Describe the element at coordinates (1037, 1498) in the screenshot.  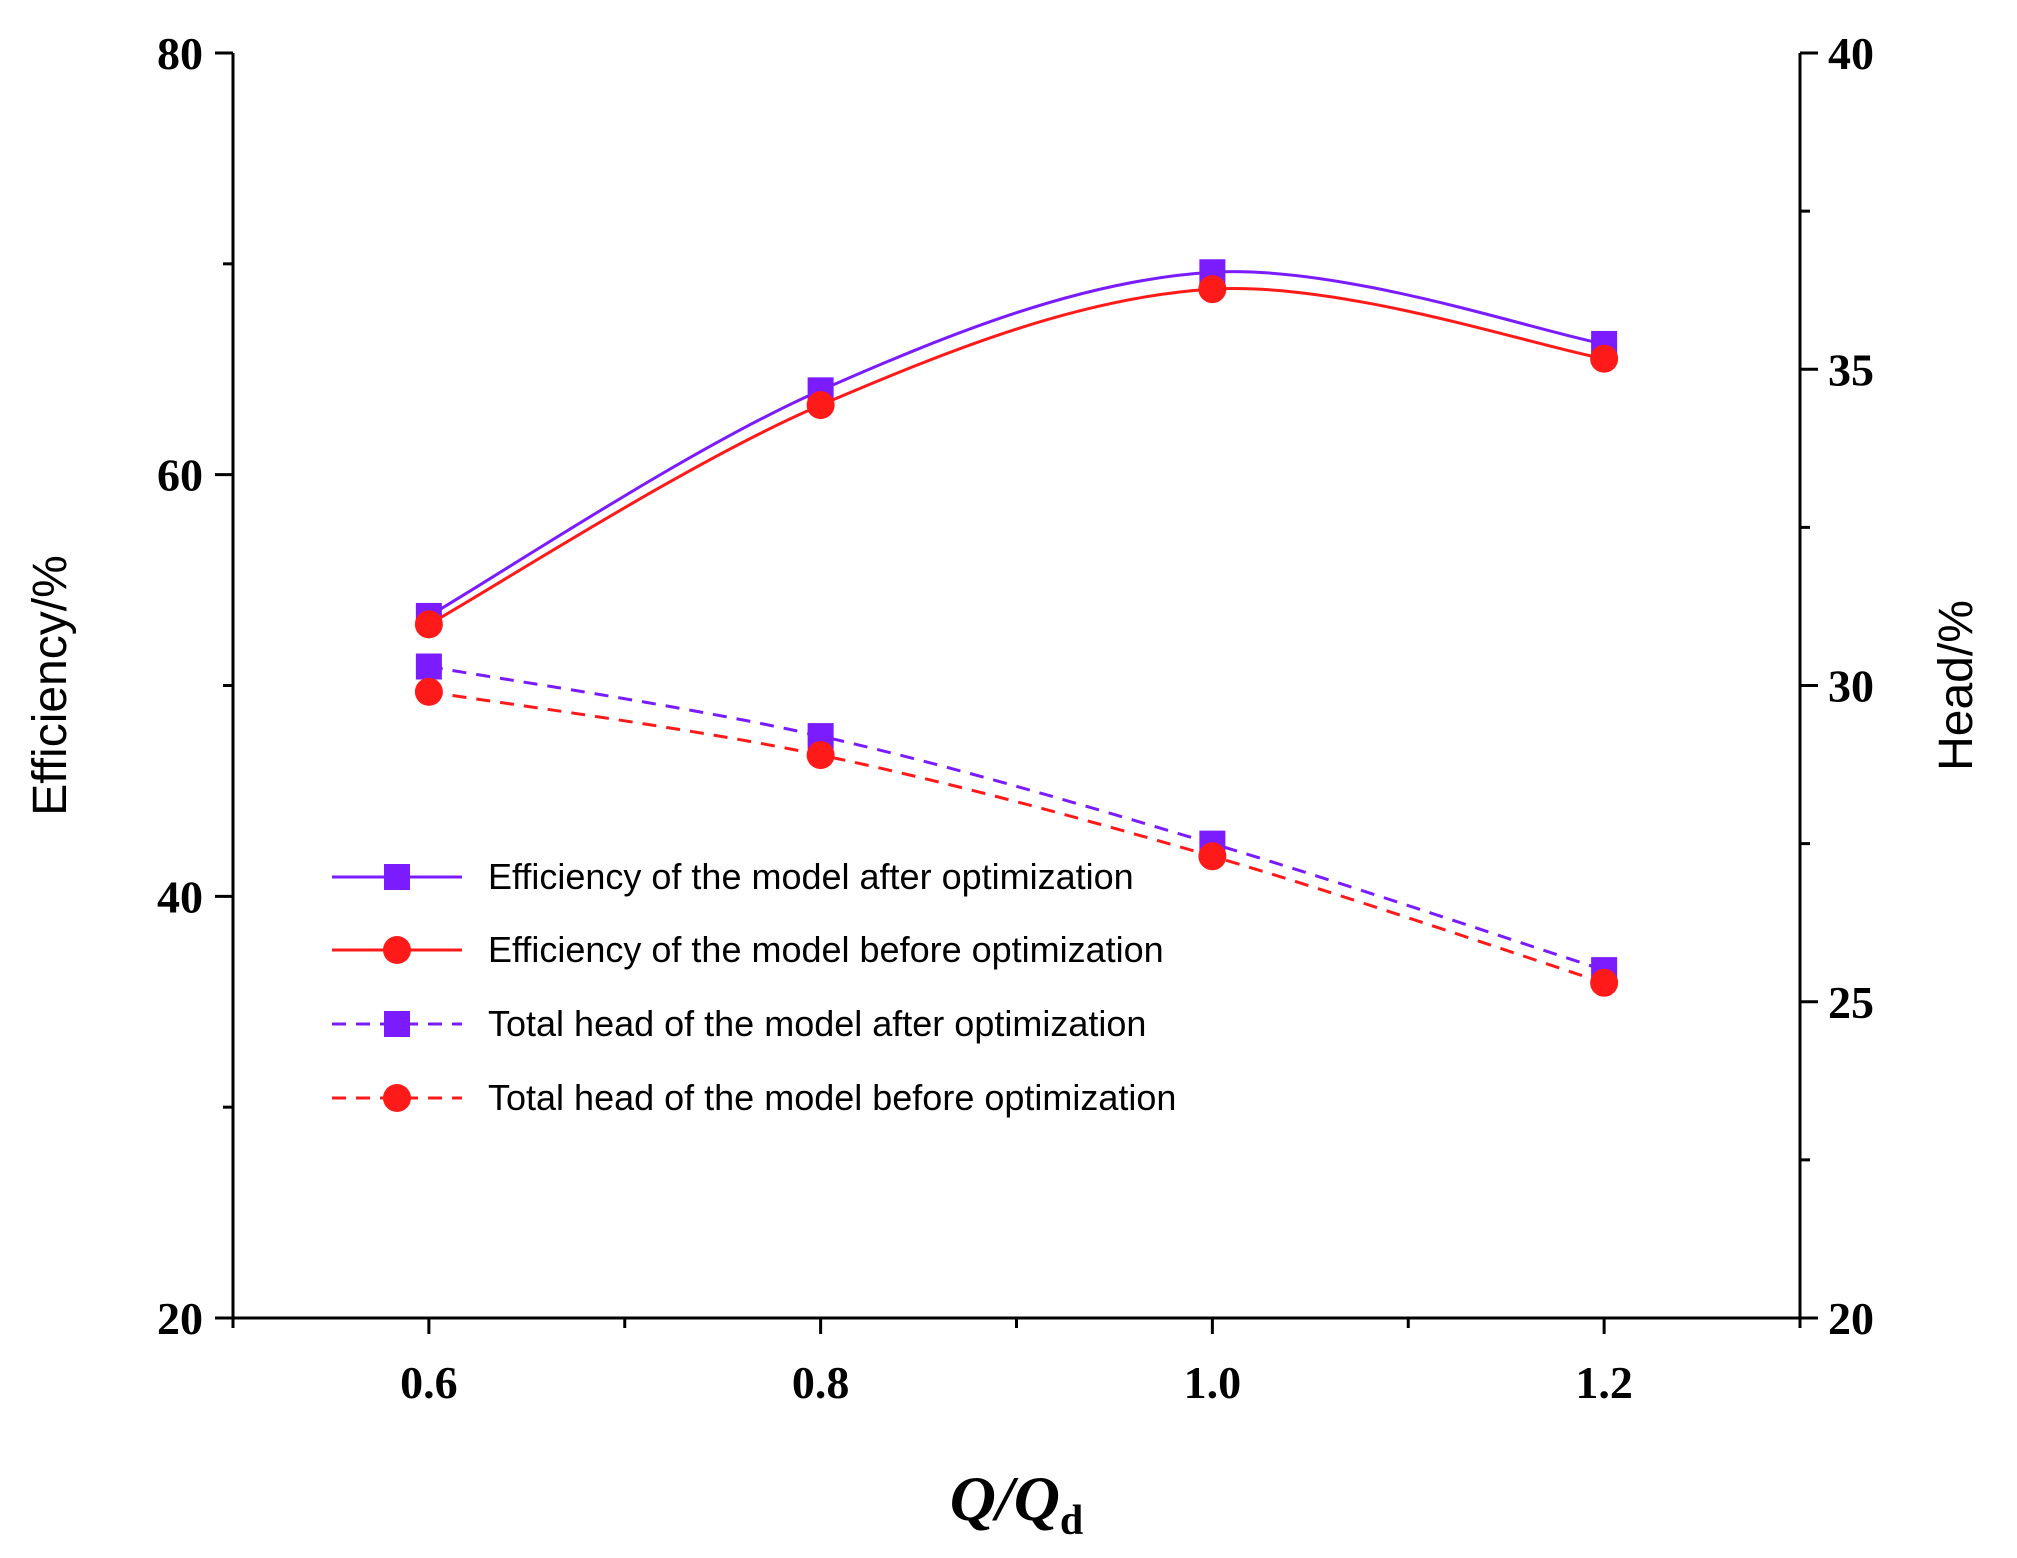
I see `x-title-qd: Q` at that location.